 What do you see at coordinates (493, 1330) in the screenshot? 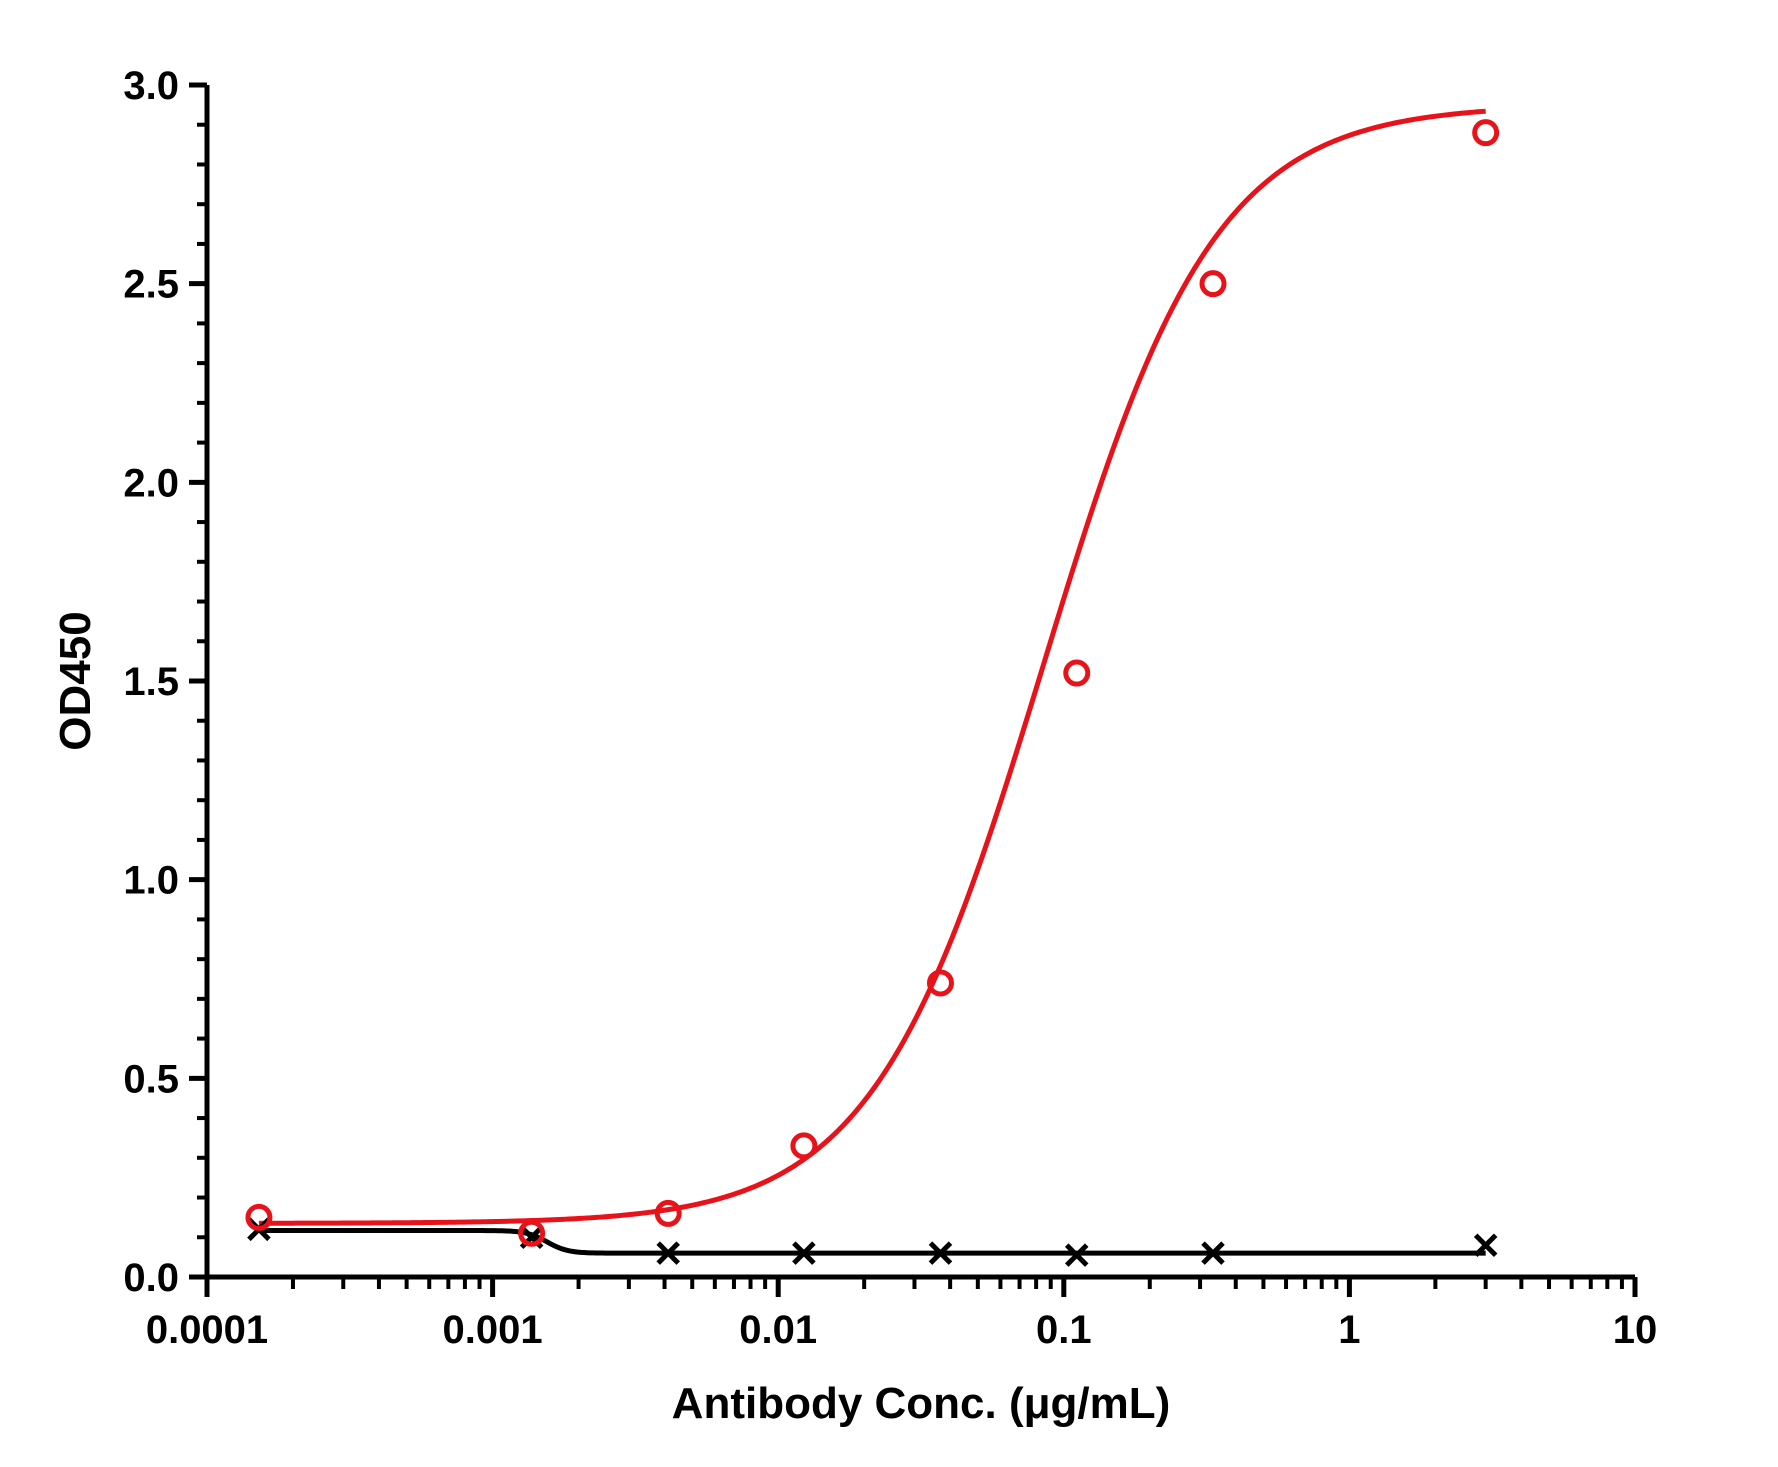
I see `x-tick-label: 0.001` at bounding box center [493, 1330].